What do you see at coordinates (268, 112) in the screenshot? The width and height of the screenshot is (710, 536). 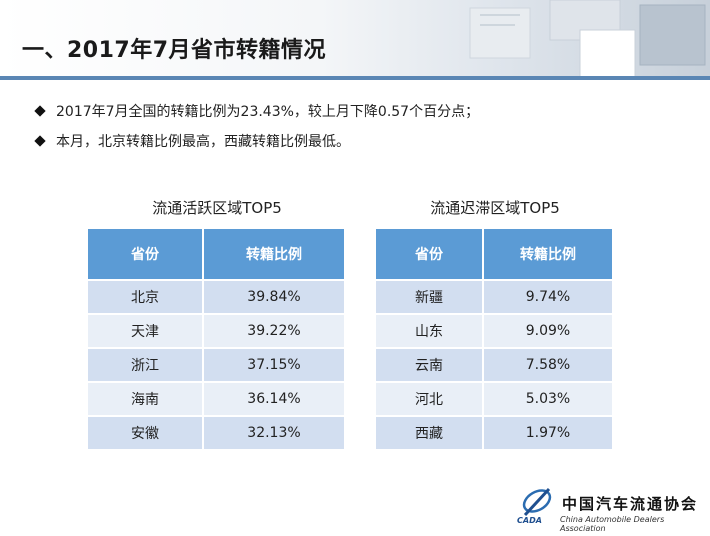 I see `bullet-text: 2017年7月全国的转籍比例为23.43%，较上月下降0.57个百分点；` at bounding box center [268, 112].